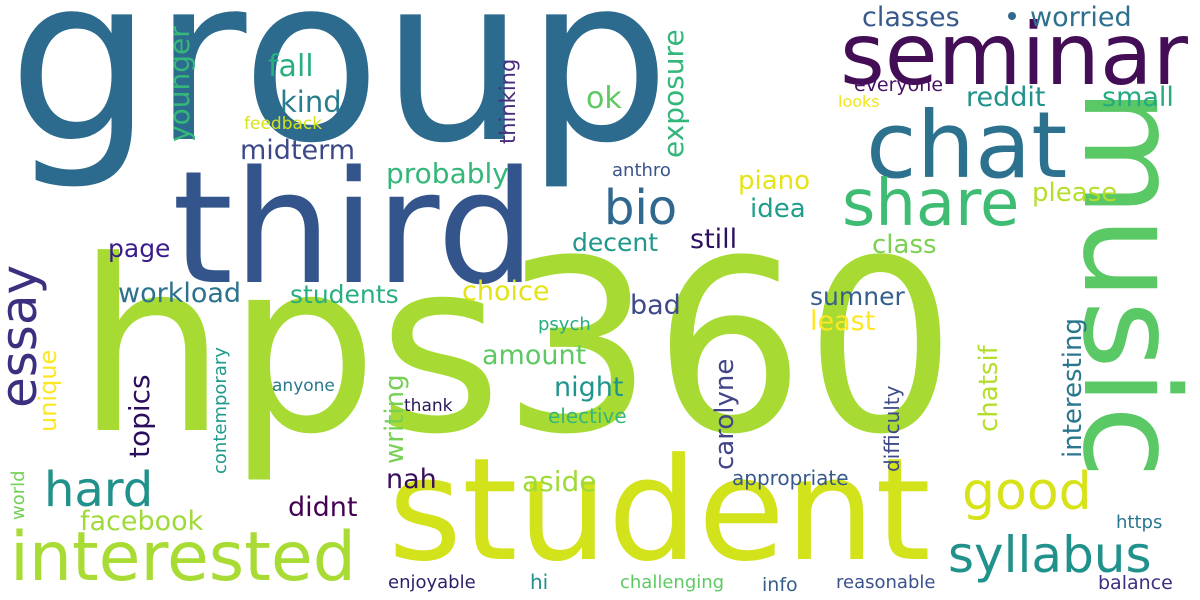  Describe the element at coordinates (18, 495) in the screenshot. I see `word-world: world` at that location.